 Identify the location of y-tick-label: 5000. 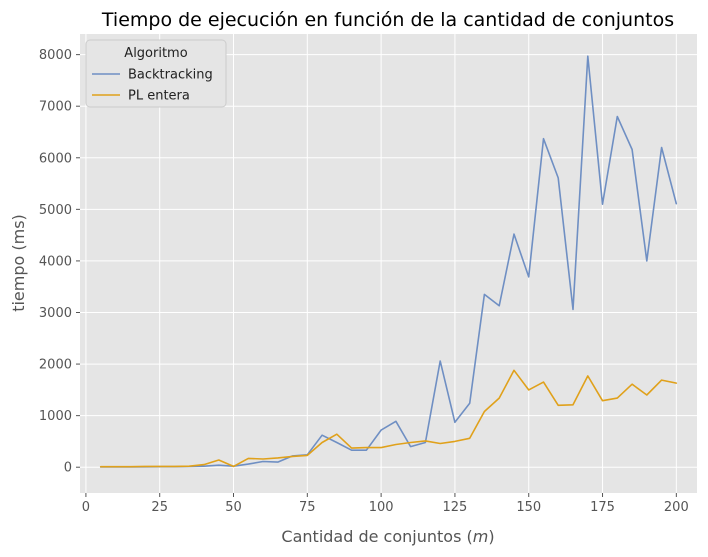
(55, 210).